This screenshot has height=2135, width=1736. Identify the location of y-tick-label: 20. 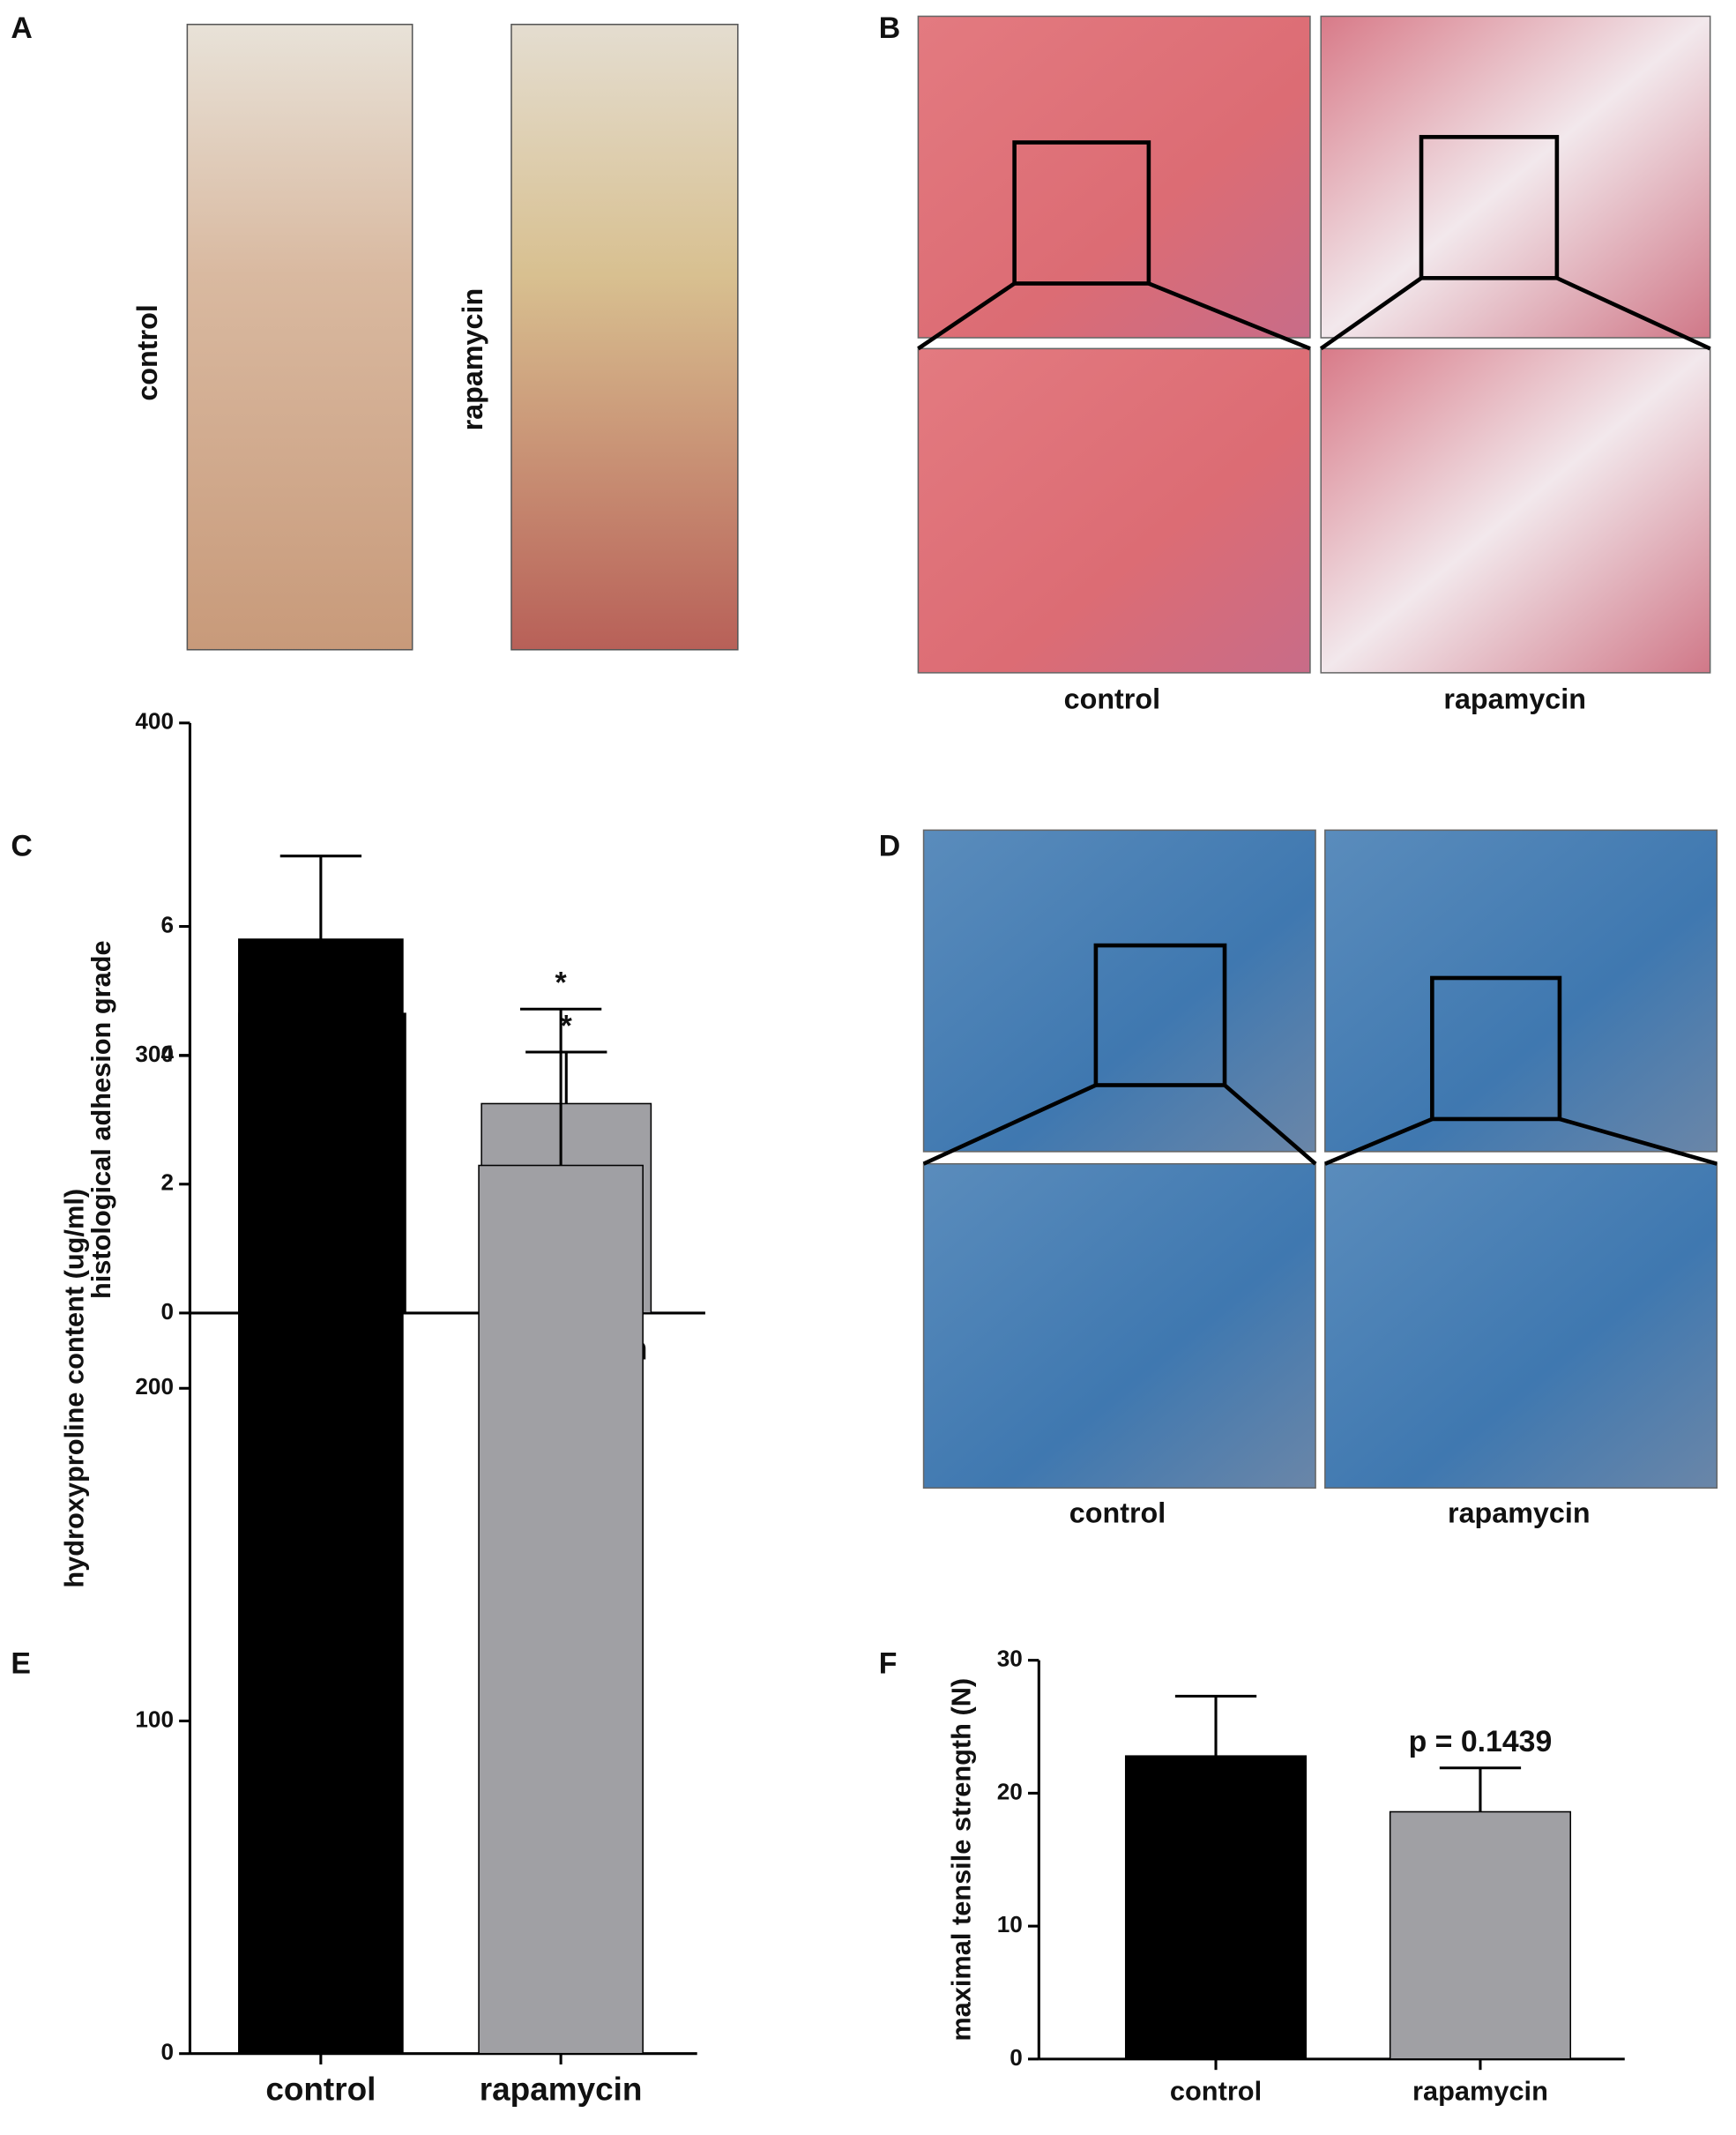
(1010, 1791).